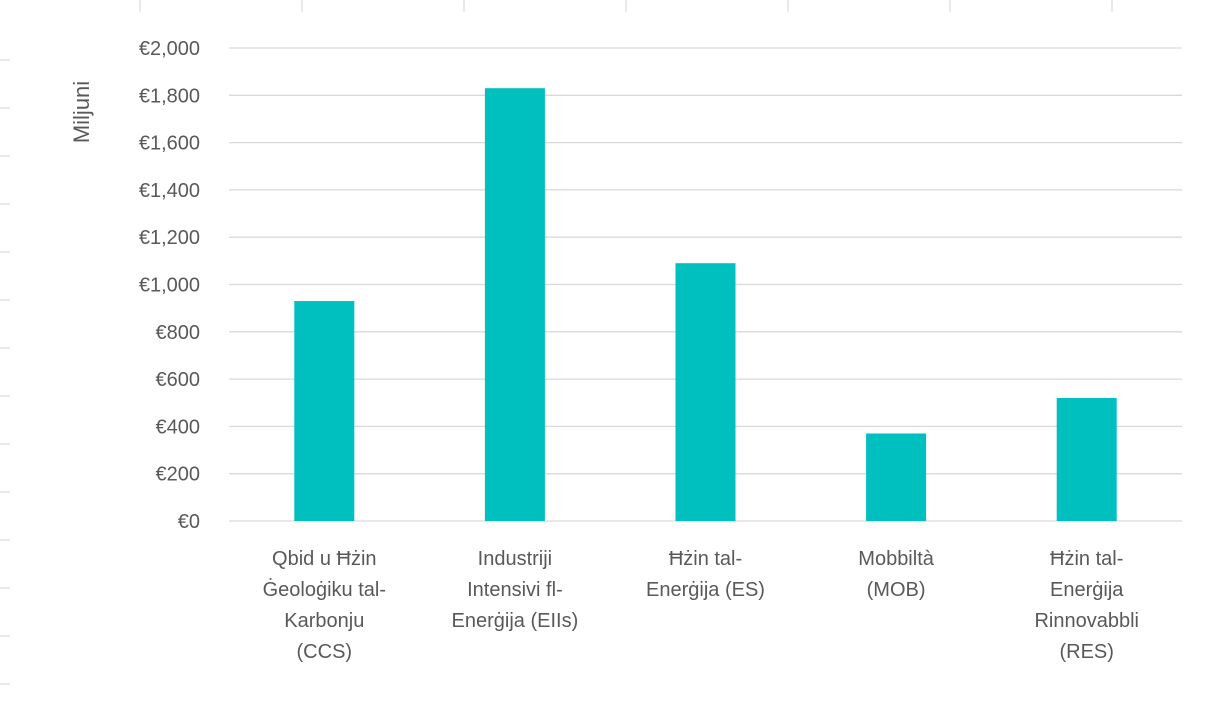 The width and height of the screenshot is (1222, 711). I want to click on y-tick-label: €600, so click(178, 380).